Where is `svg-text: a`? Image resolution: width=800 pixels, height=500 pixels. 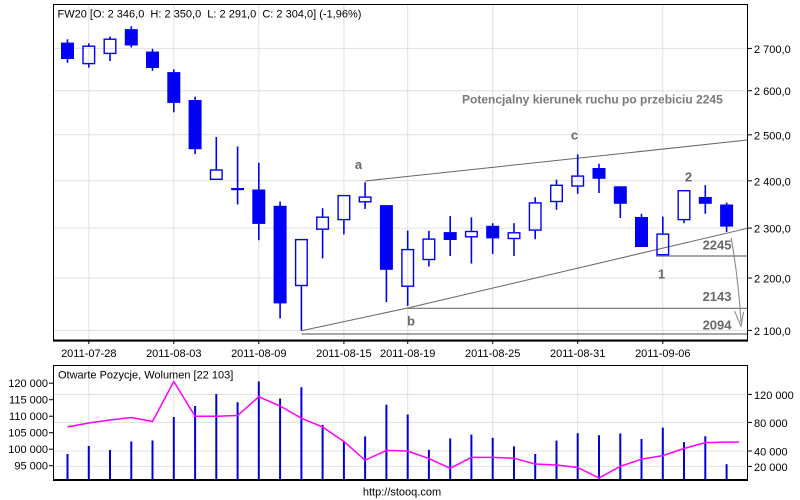 svg-text: a is located at coordinates (359, 164).